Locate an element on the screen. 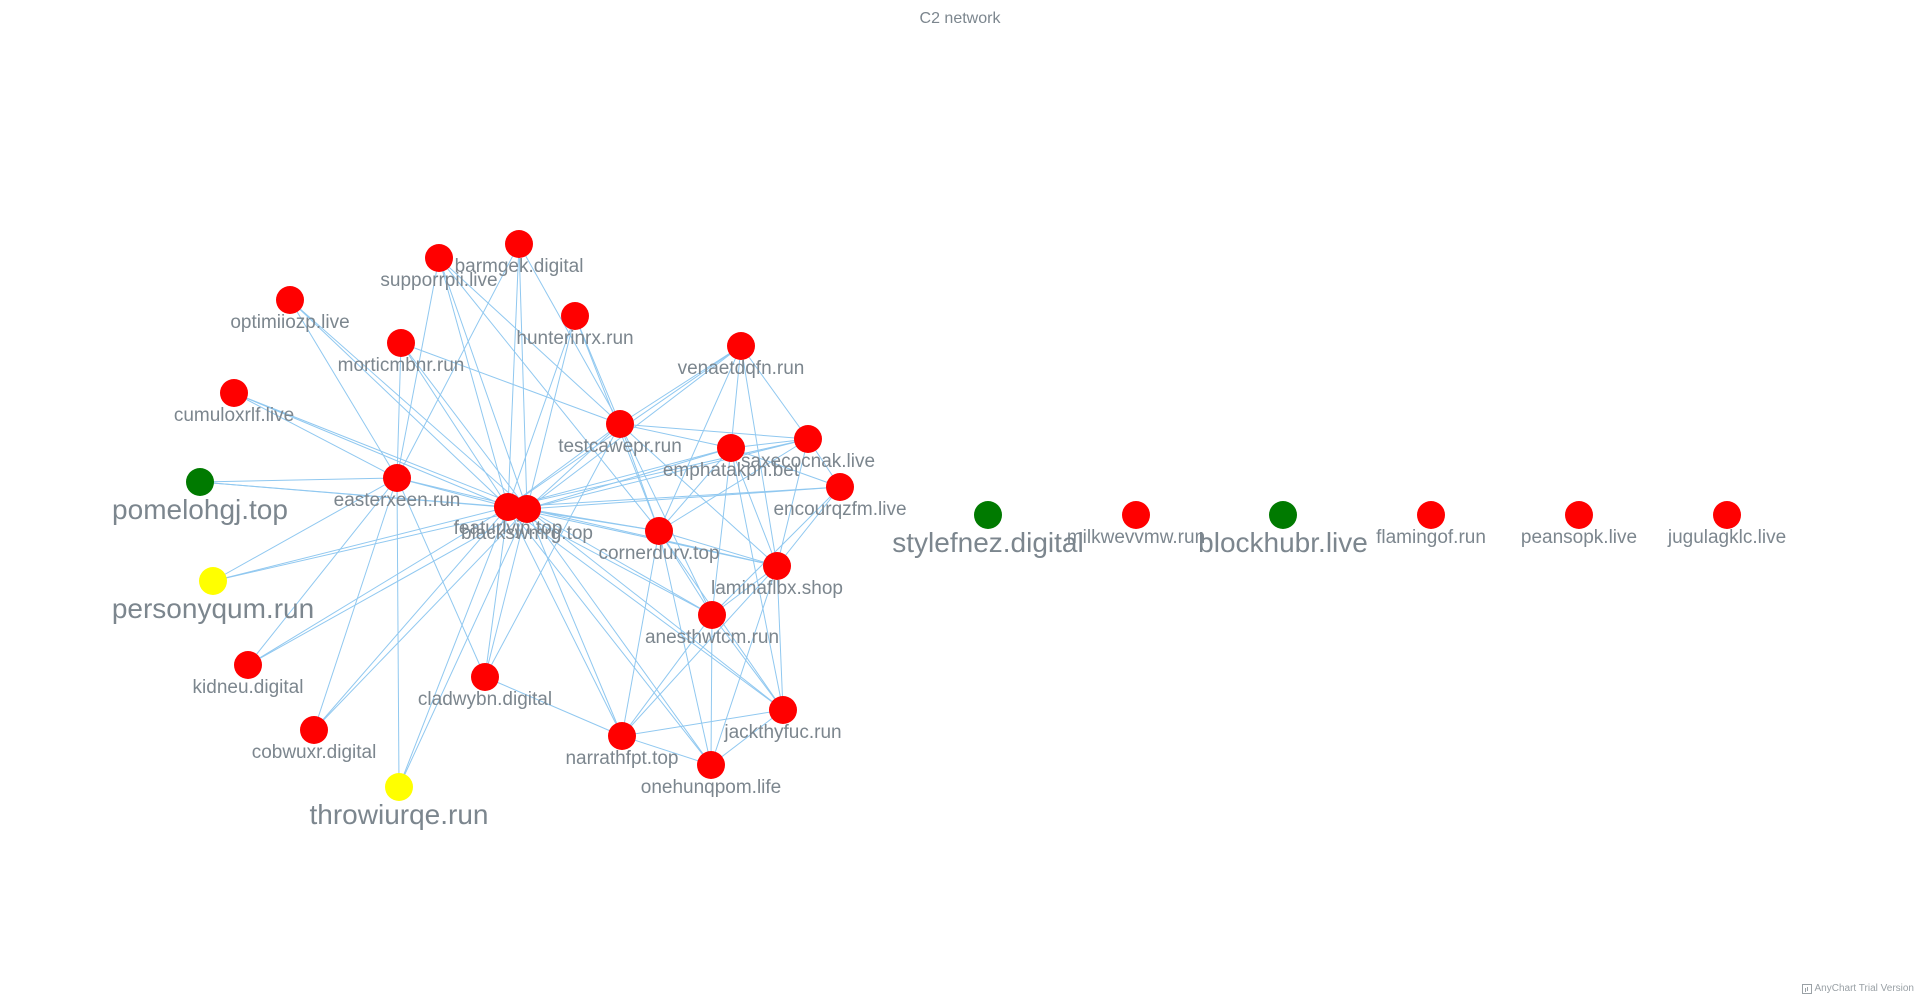 This screenshot has width=1920, height=1000. node-laminaflbx: laminaflbx.shop is located at coordinates (777, 575).